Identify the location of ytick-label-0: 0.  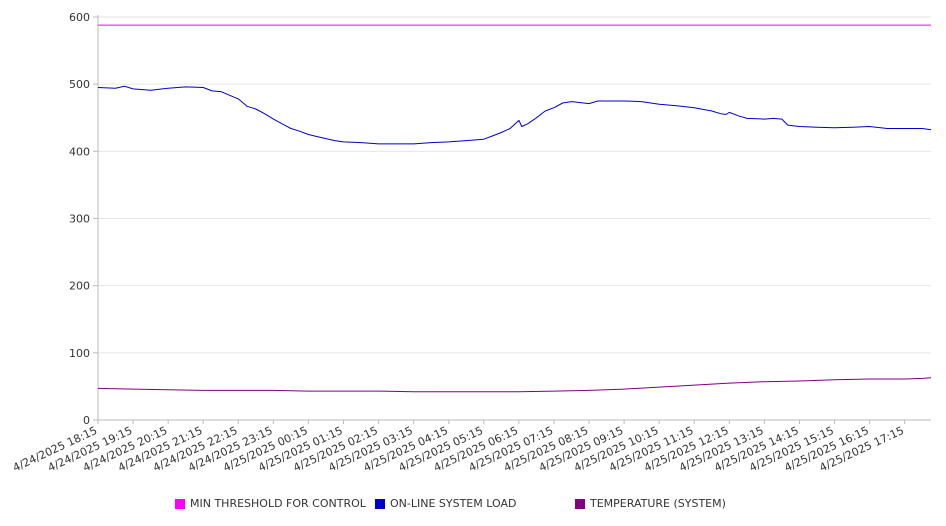
(86, 420).